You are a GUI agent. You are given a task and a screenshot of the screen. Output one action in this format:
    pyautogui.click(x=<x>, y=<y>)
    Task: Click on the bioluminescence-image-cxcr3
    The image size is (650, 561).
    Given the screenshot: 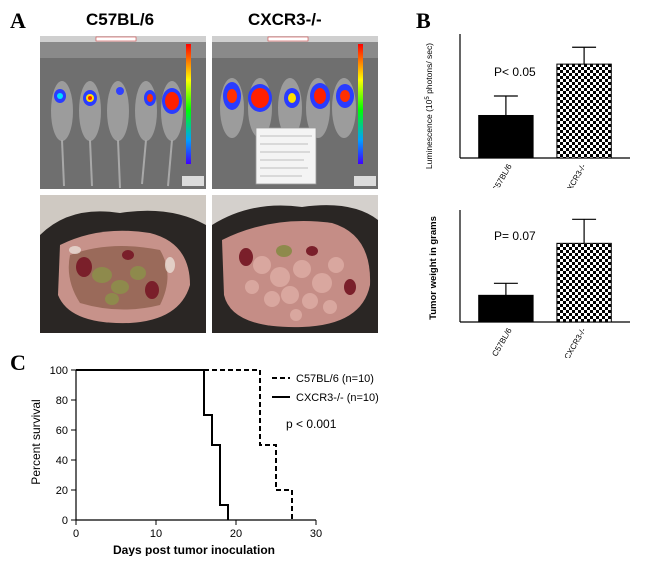 What is the action you would take?
    pyautogui.click(x=295, y=112)
    